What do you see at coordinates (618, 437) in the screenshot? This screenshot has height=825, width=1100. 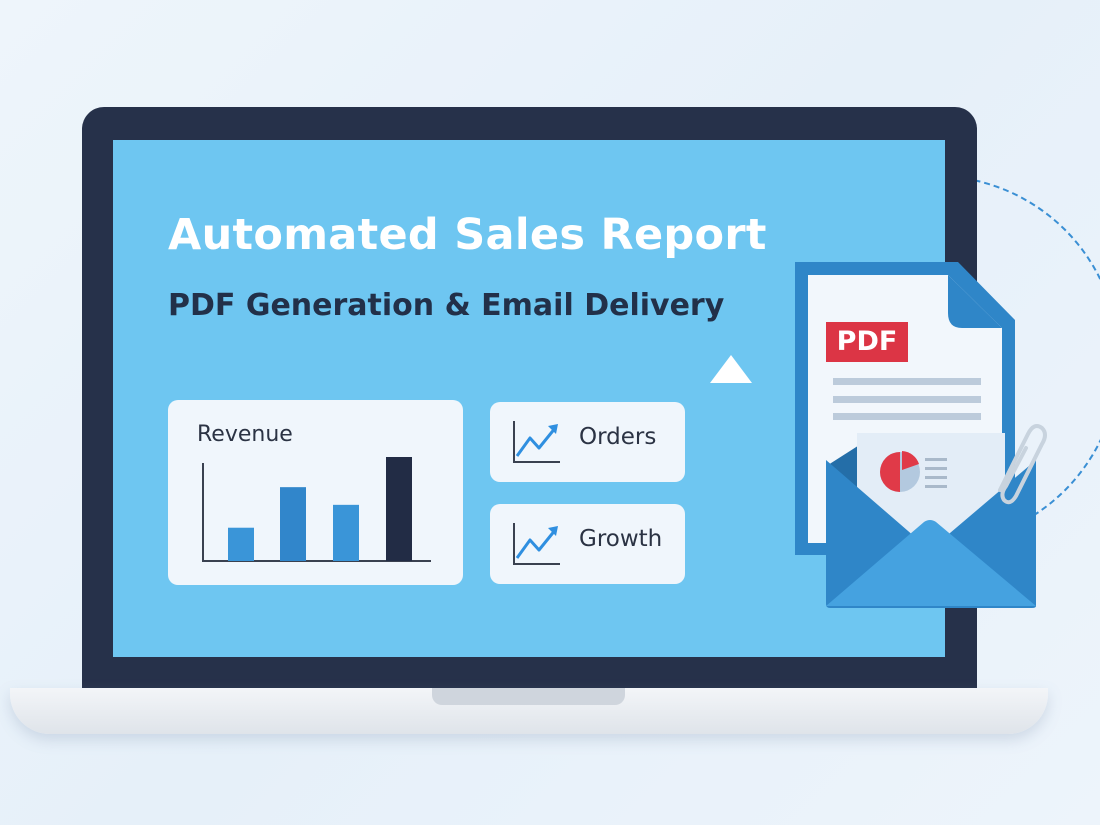 I see `orders-label: Orders` at bounding box center [618, 437].